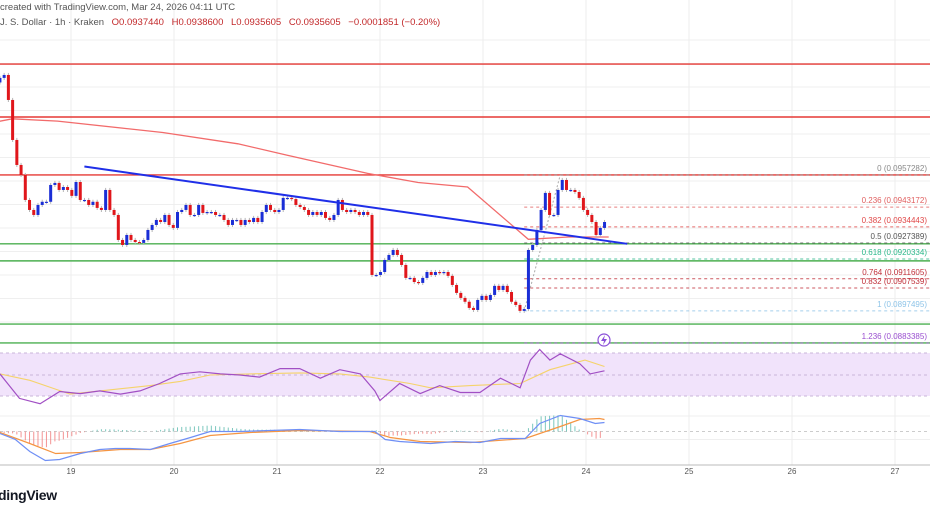 This screenshot has height=512, width=930. I want to click on date-tick-label: 19, so click(71, 471).